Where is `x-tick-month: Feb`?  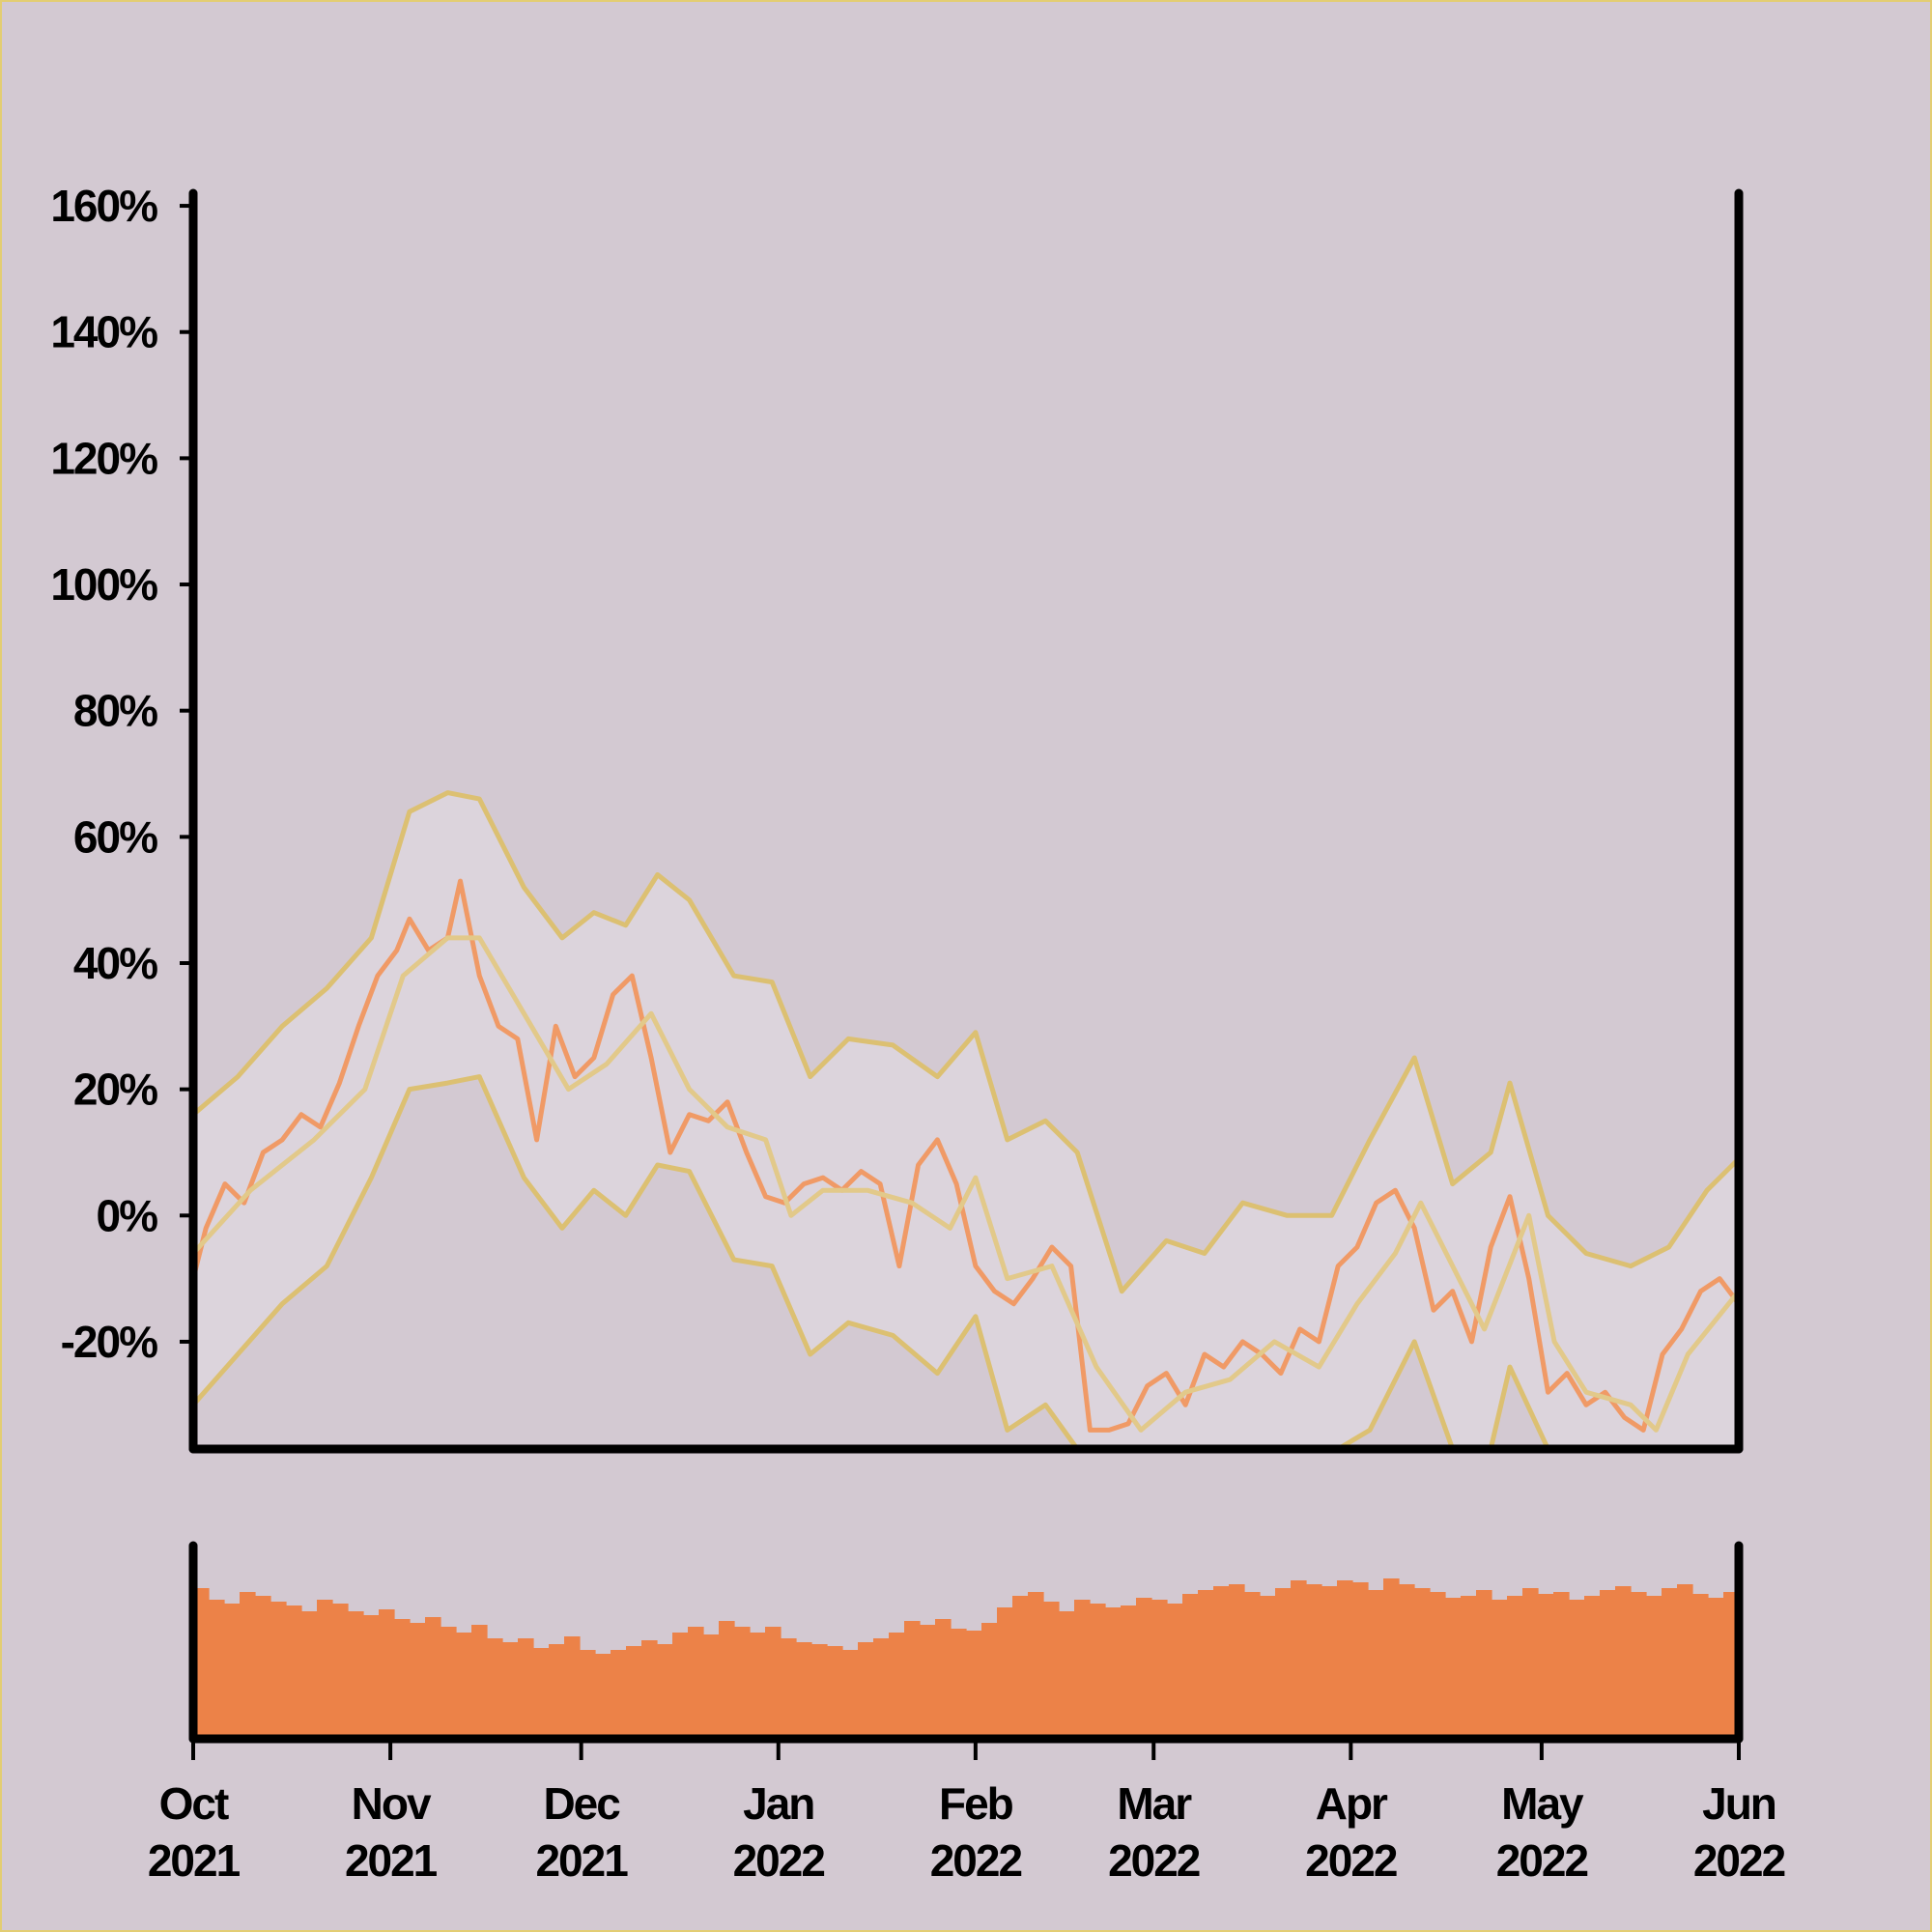
x-tick-month: Feb is located at coordinates (976, 1803).